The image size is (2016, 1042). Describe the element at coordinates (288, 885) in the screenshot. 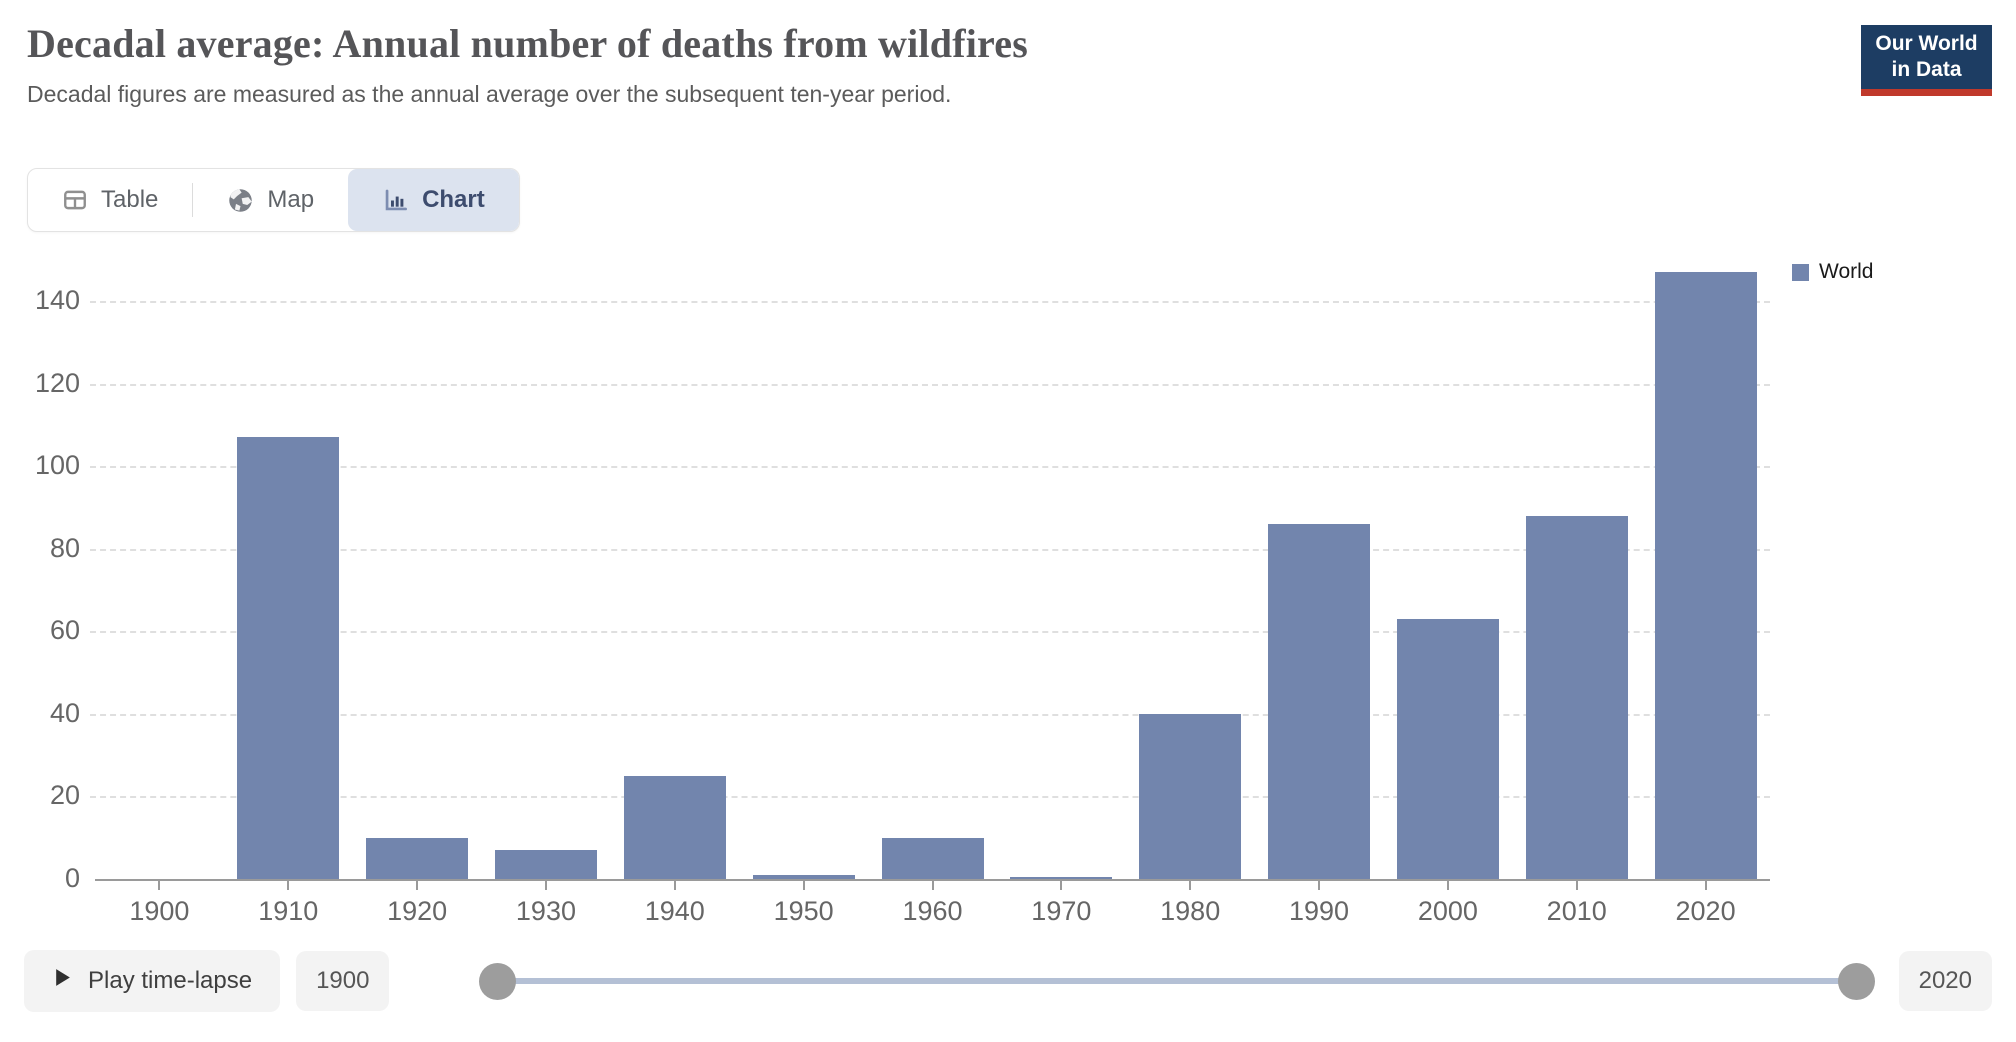

I see `x-tick-1910` at that location.